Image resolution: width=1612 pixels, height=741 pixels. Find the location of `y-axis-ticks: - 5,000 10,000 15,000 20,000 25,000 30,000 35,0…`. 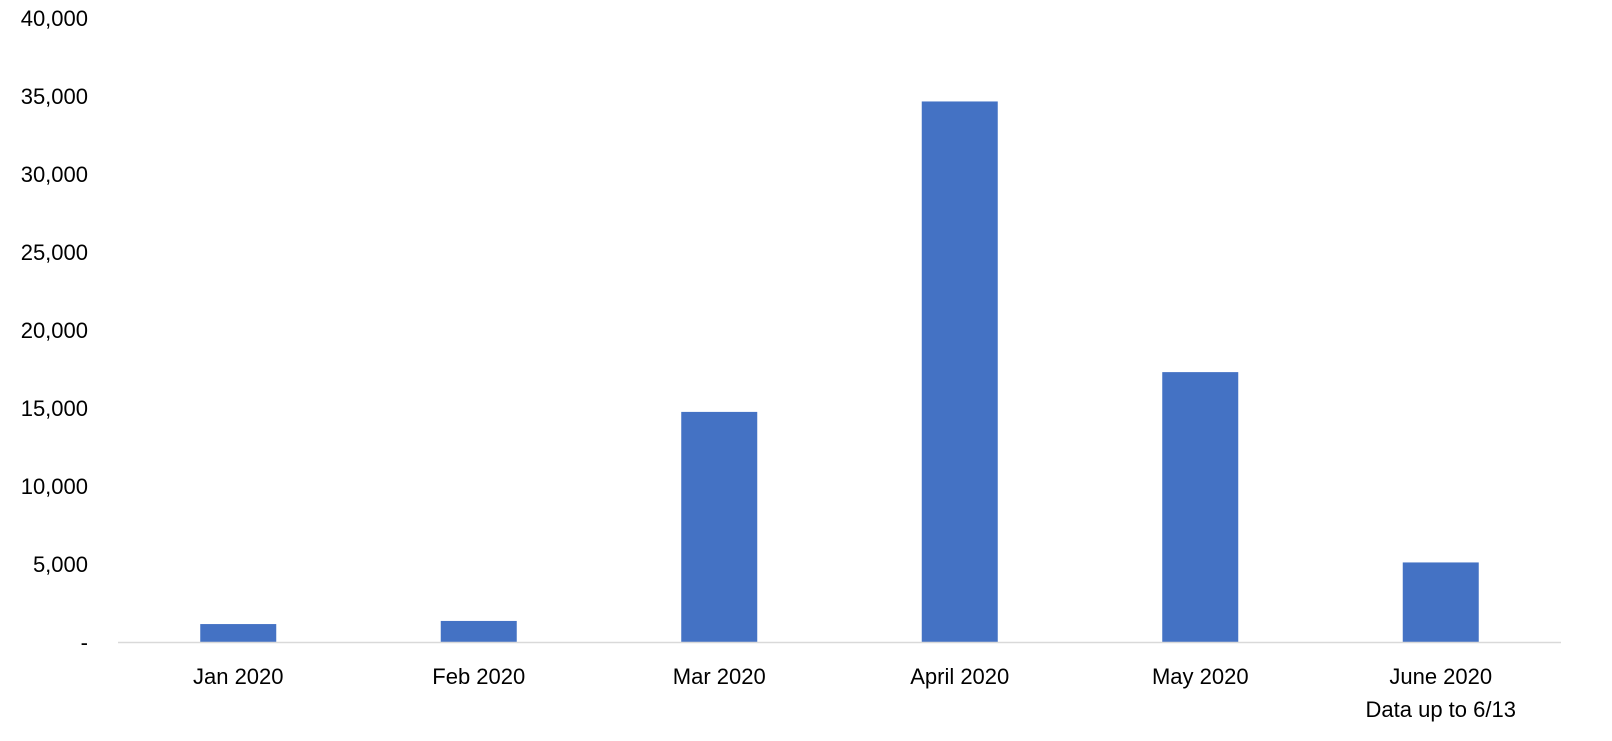

y-axis-ticks: - 5,000 10,000 15,000 20,000 25,000 30,000 35,0… is located at coordinates (54, 330).